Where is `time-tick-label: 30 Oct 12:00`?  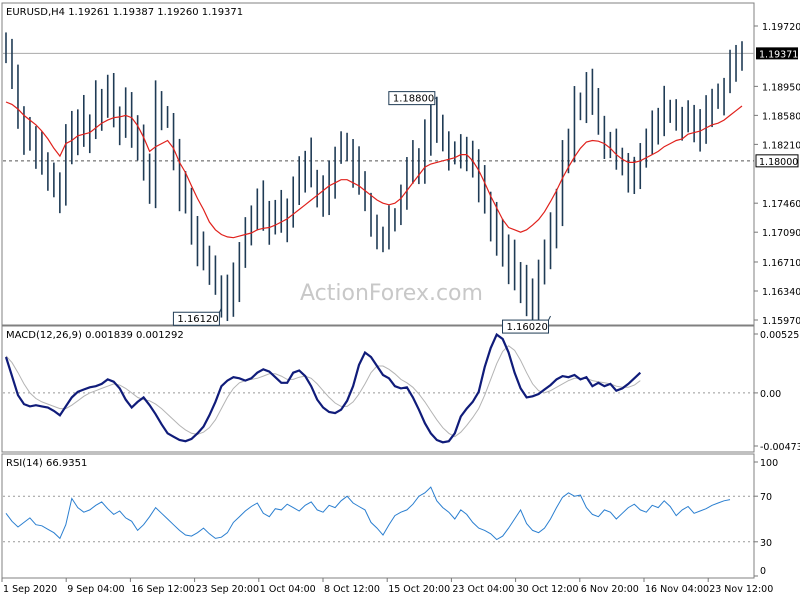 time-tick-label: 30 Oct 12:00 is located at coordinates (548, 589).